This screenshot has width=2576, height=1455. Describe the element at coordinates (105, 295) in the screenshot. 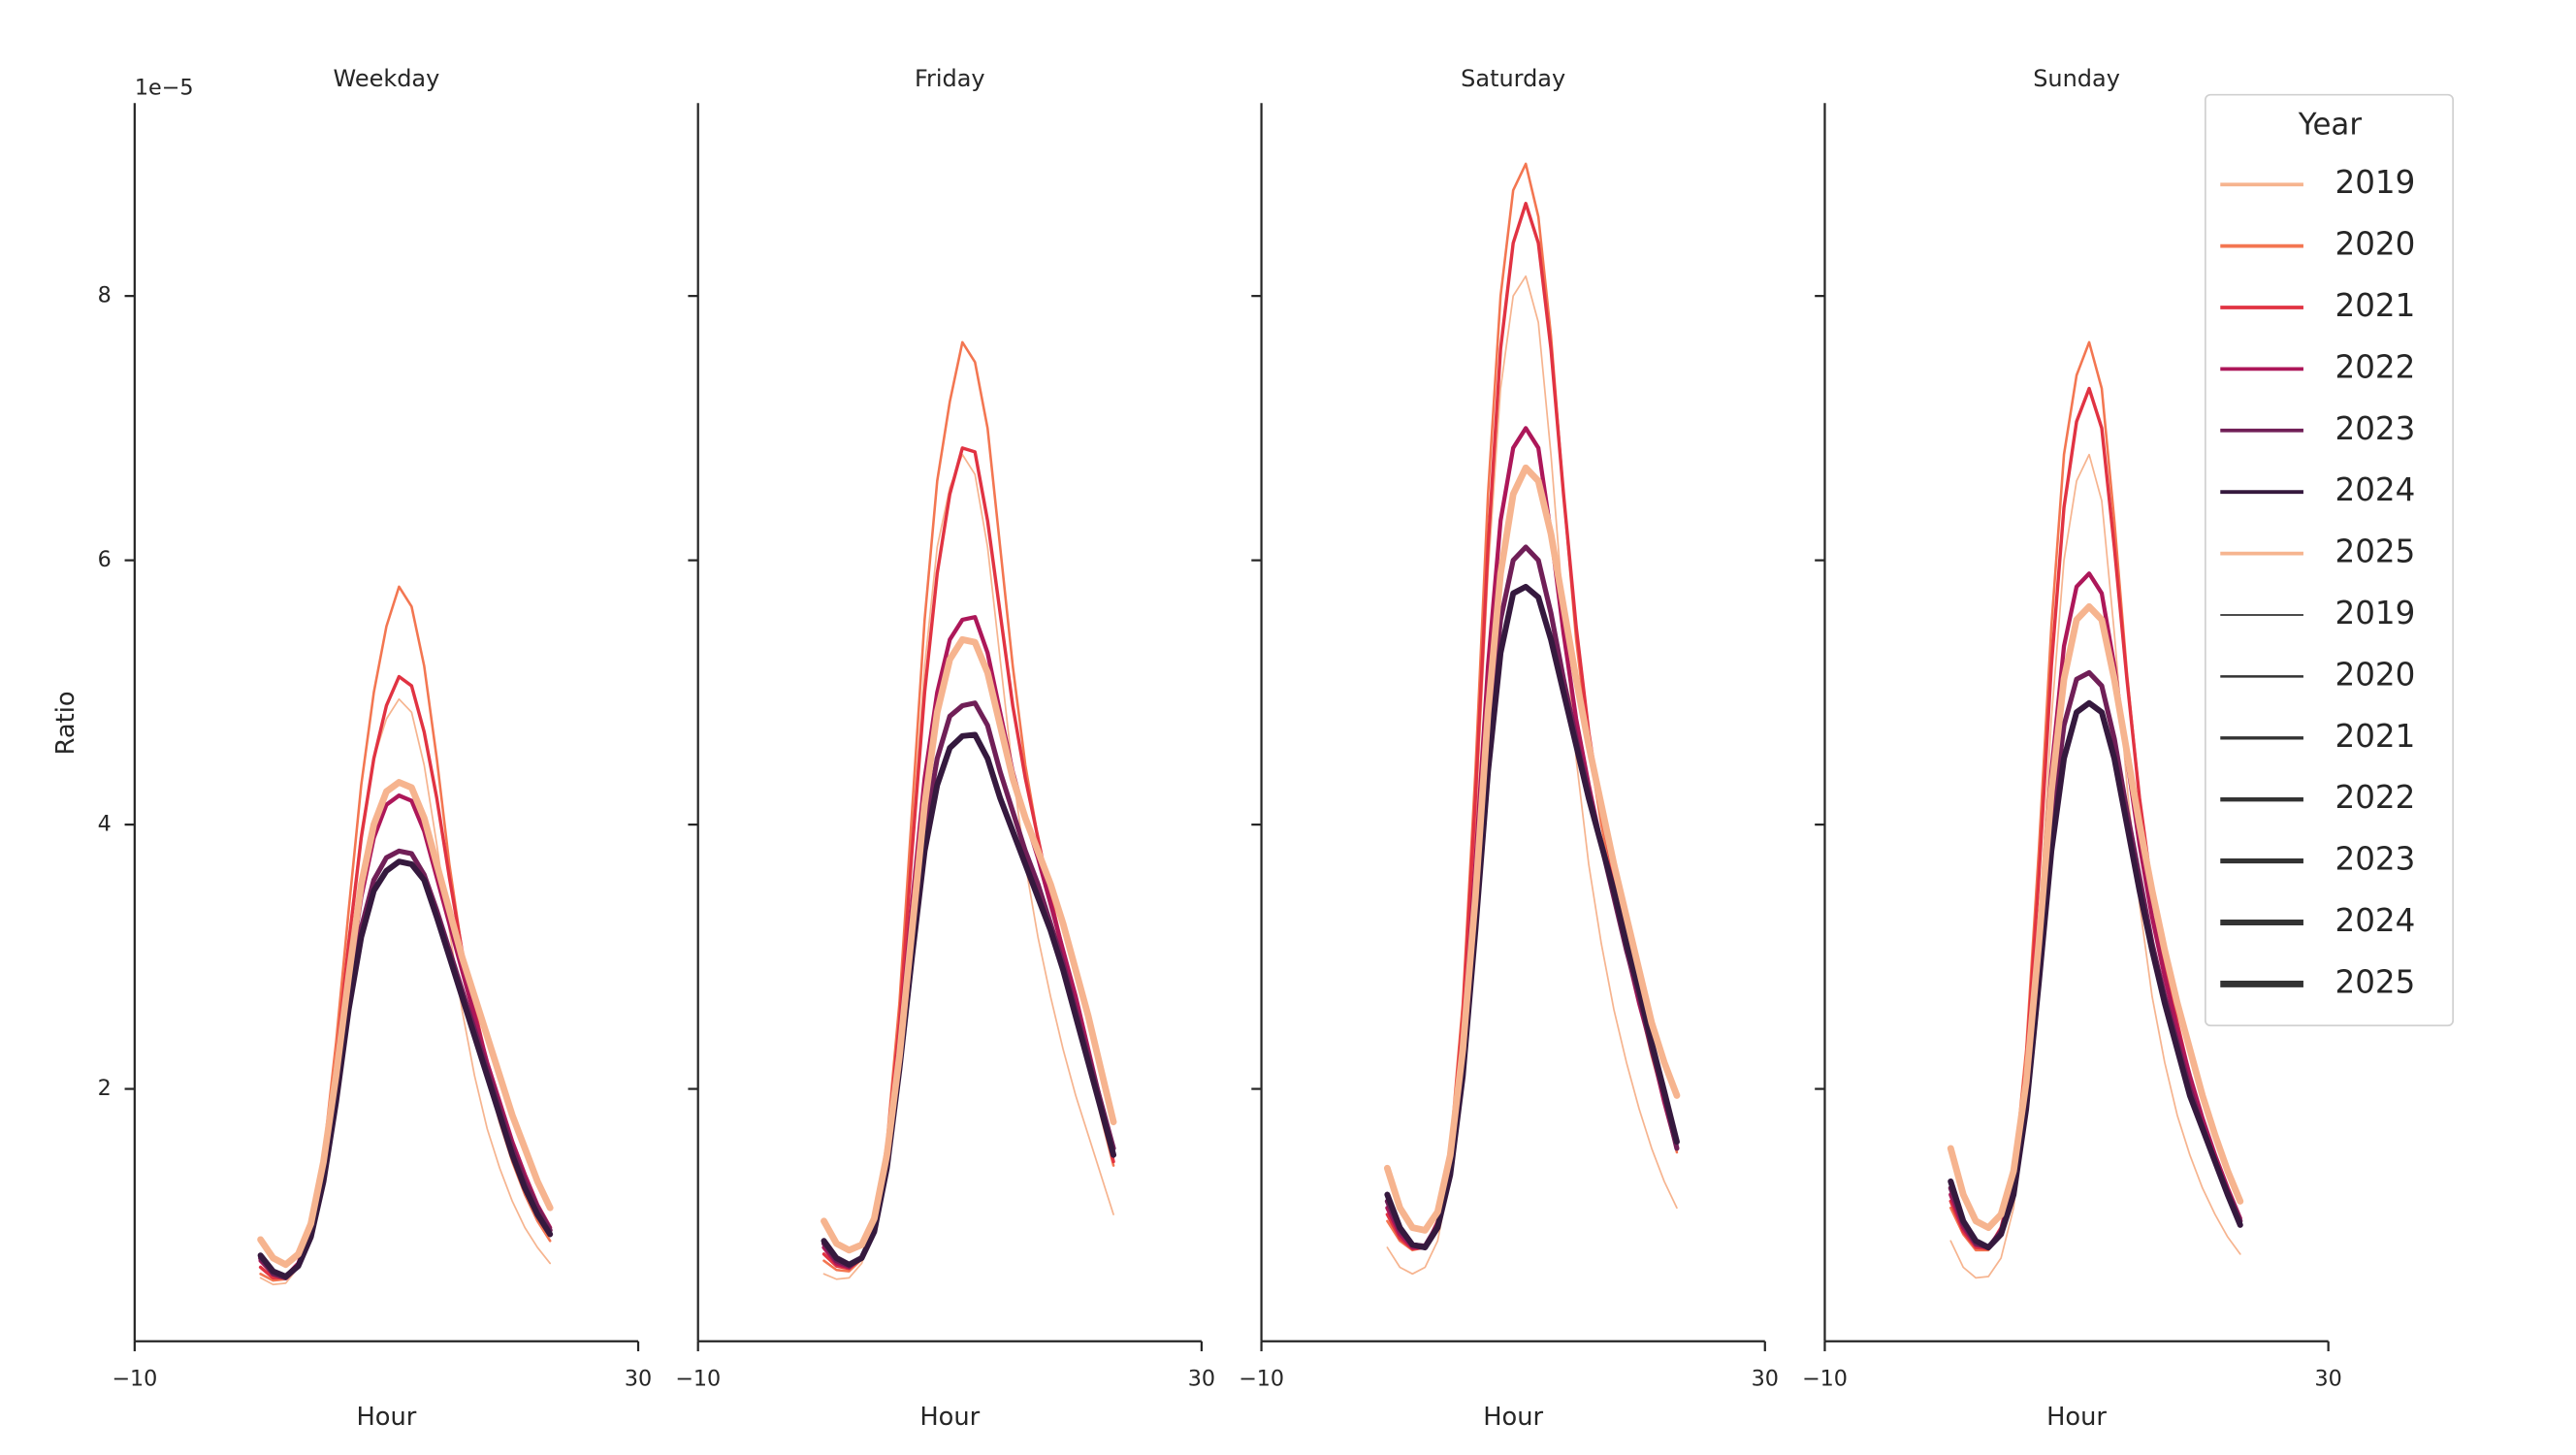

I see `y-tick-label: 8` at that location.